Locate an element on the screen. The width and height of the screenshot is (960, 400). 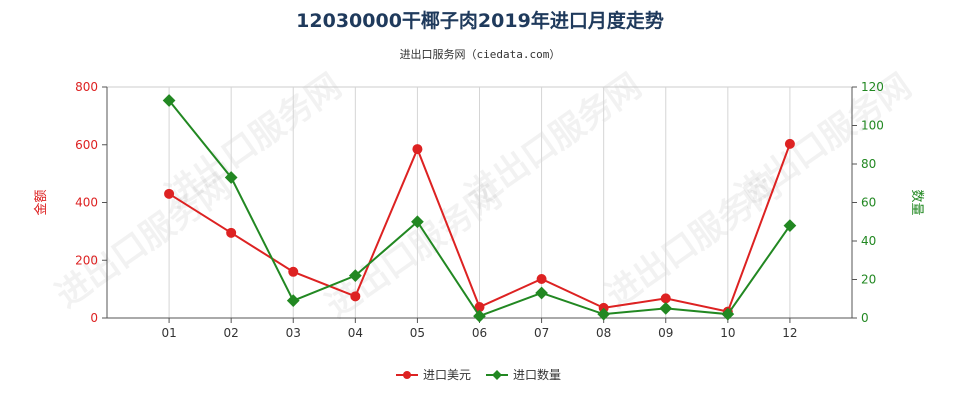
y-right-axis-title: 数量 is located at coordinates (916, 202).